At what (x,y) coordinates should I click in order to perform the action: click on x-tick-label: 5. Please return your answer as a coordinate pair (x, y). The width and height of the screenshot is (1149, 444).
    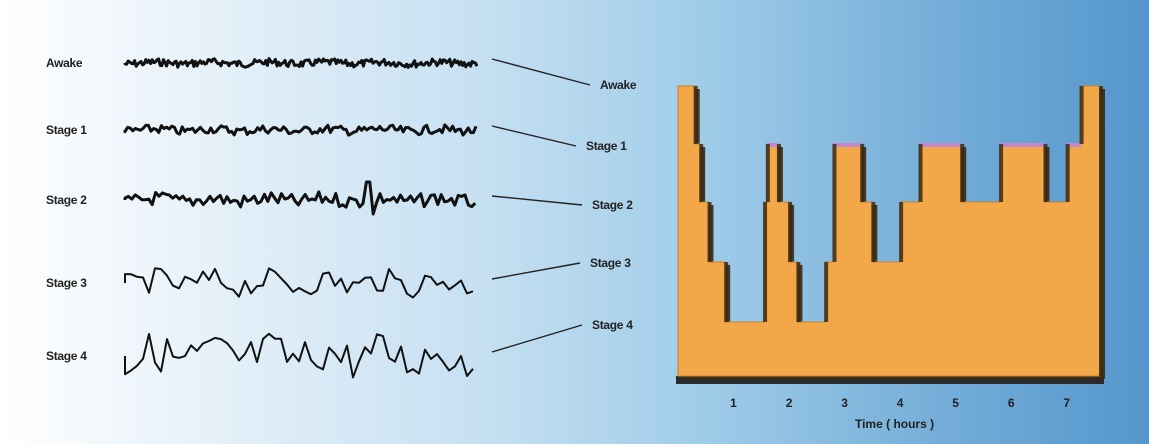
    Looking at the image, I should click on (955, 403).